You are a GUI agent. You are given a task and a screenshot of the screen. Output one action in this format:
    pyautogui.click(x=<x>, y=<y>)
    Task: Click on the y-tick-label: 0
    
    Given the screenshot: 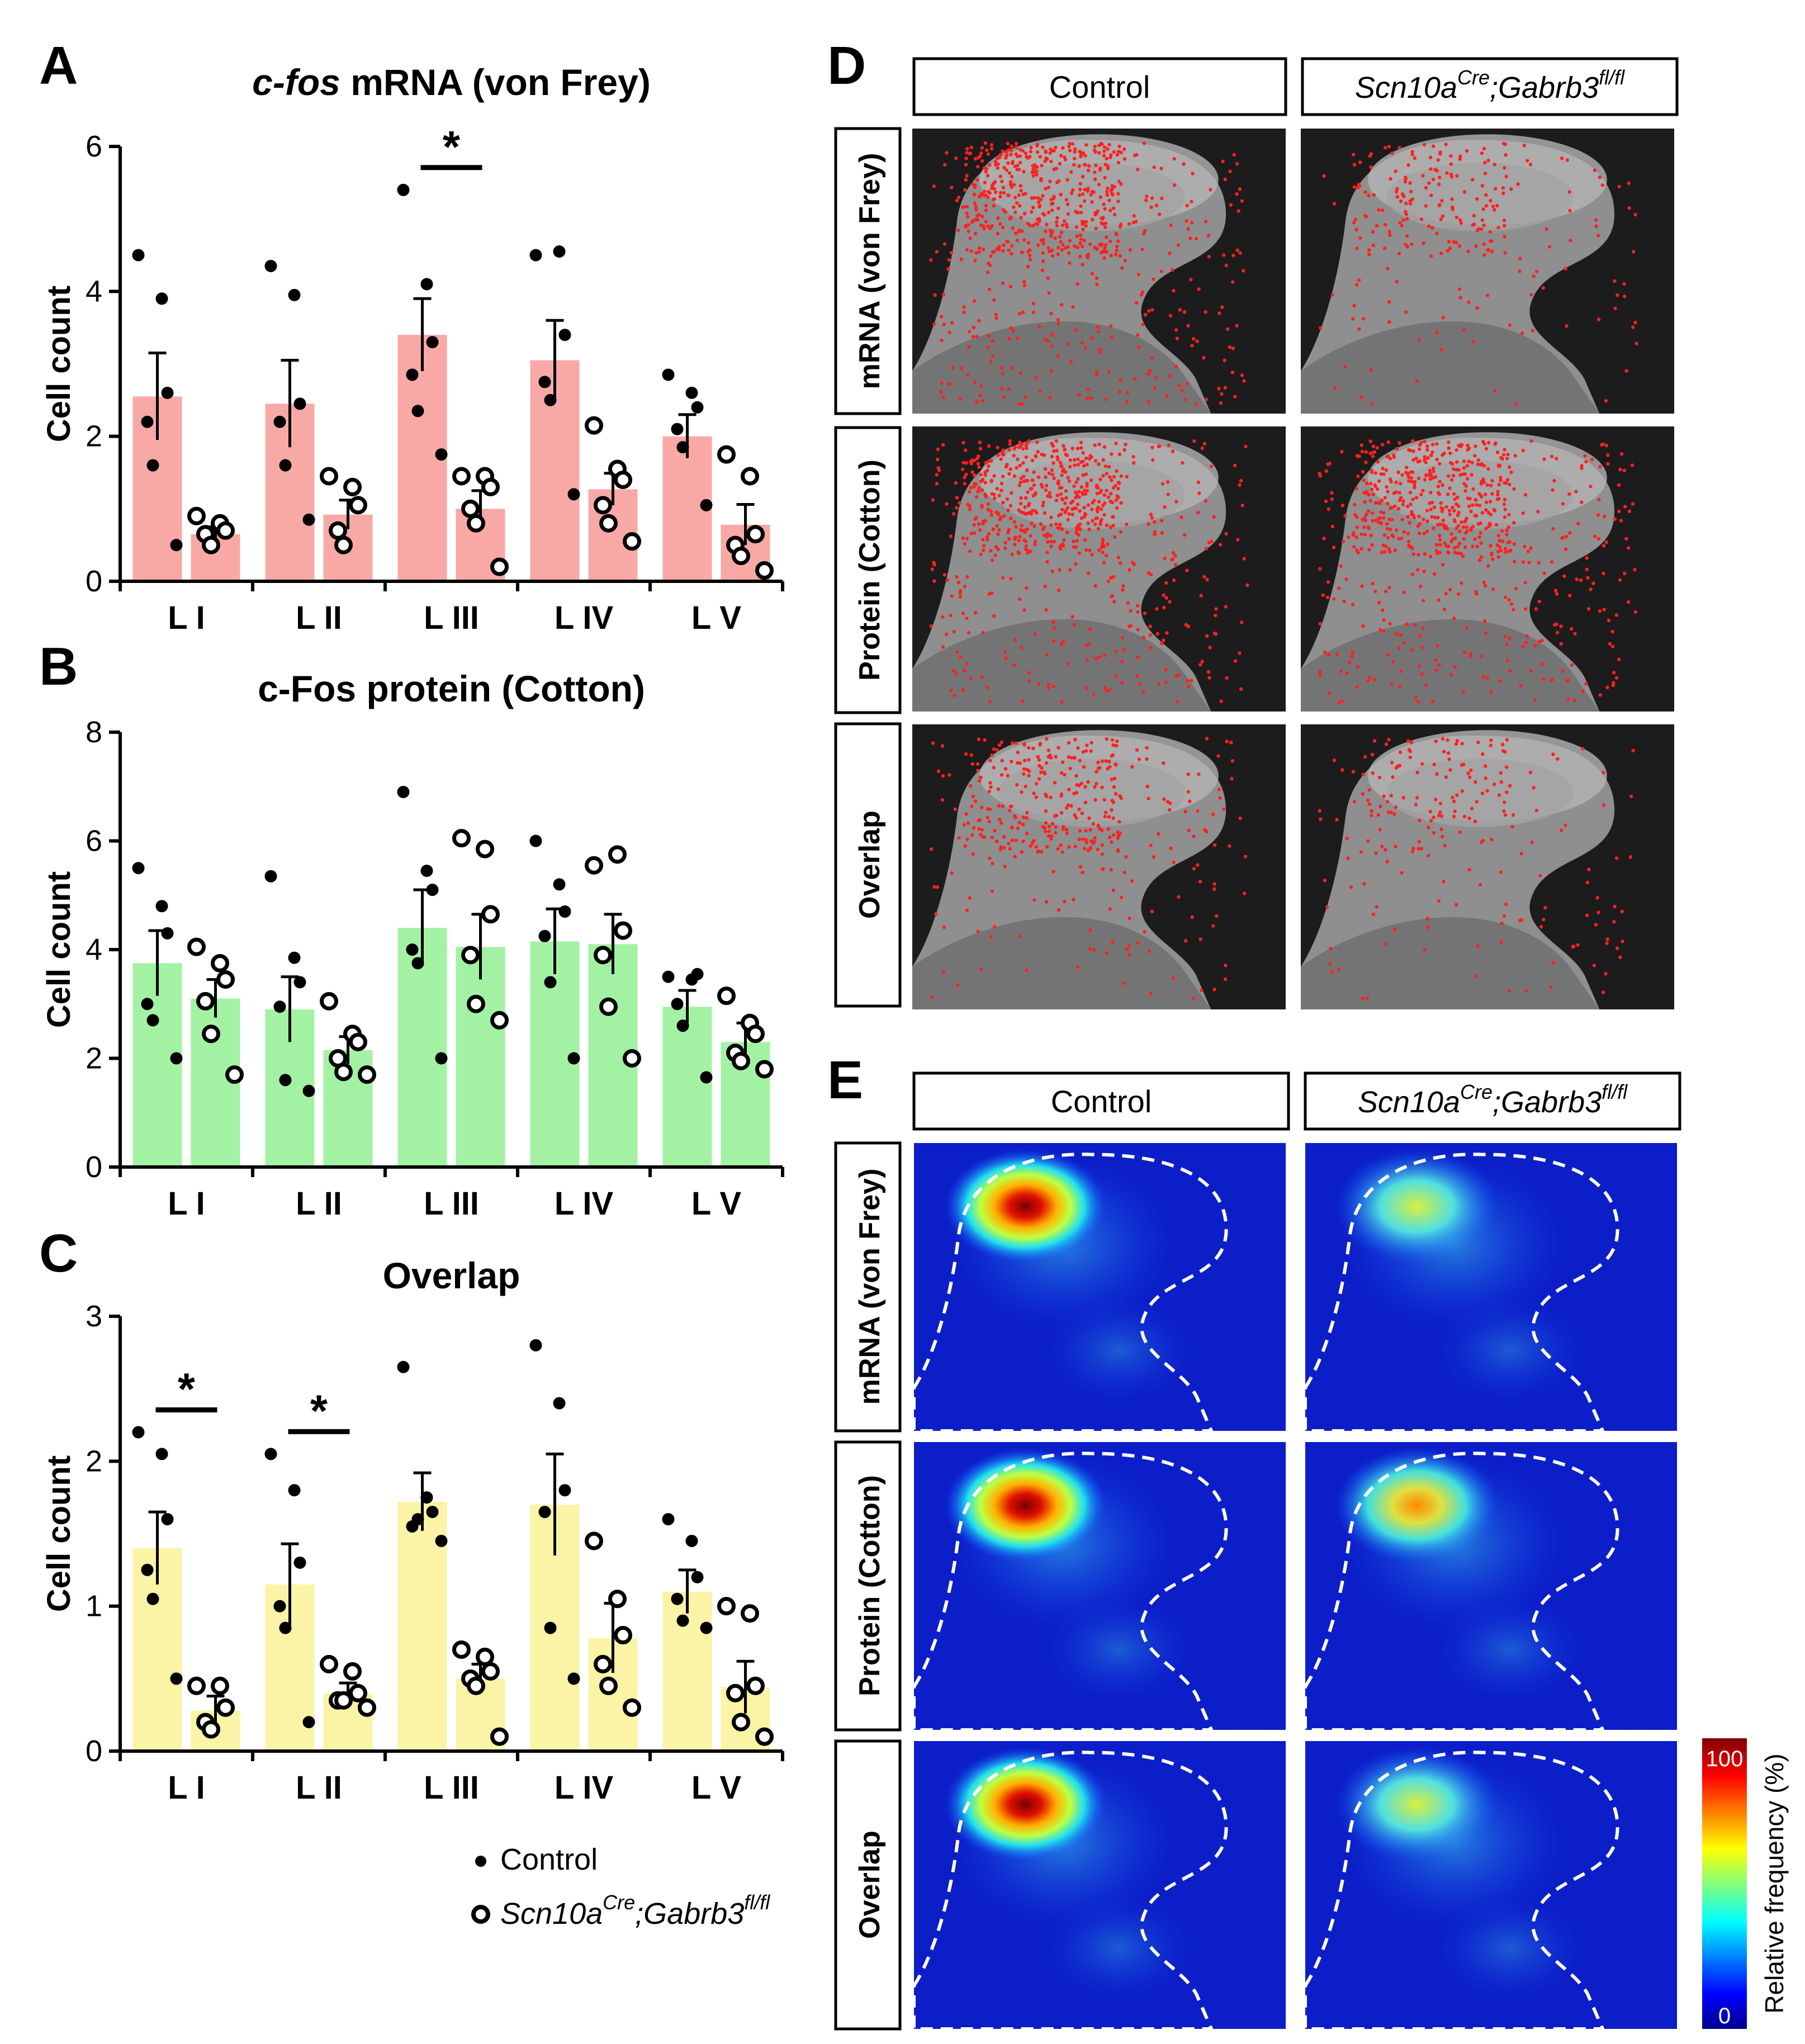 What is the action you would take?
    pyautogui.click(x=94, y=1167)
    